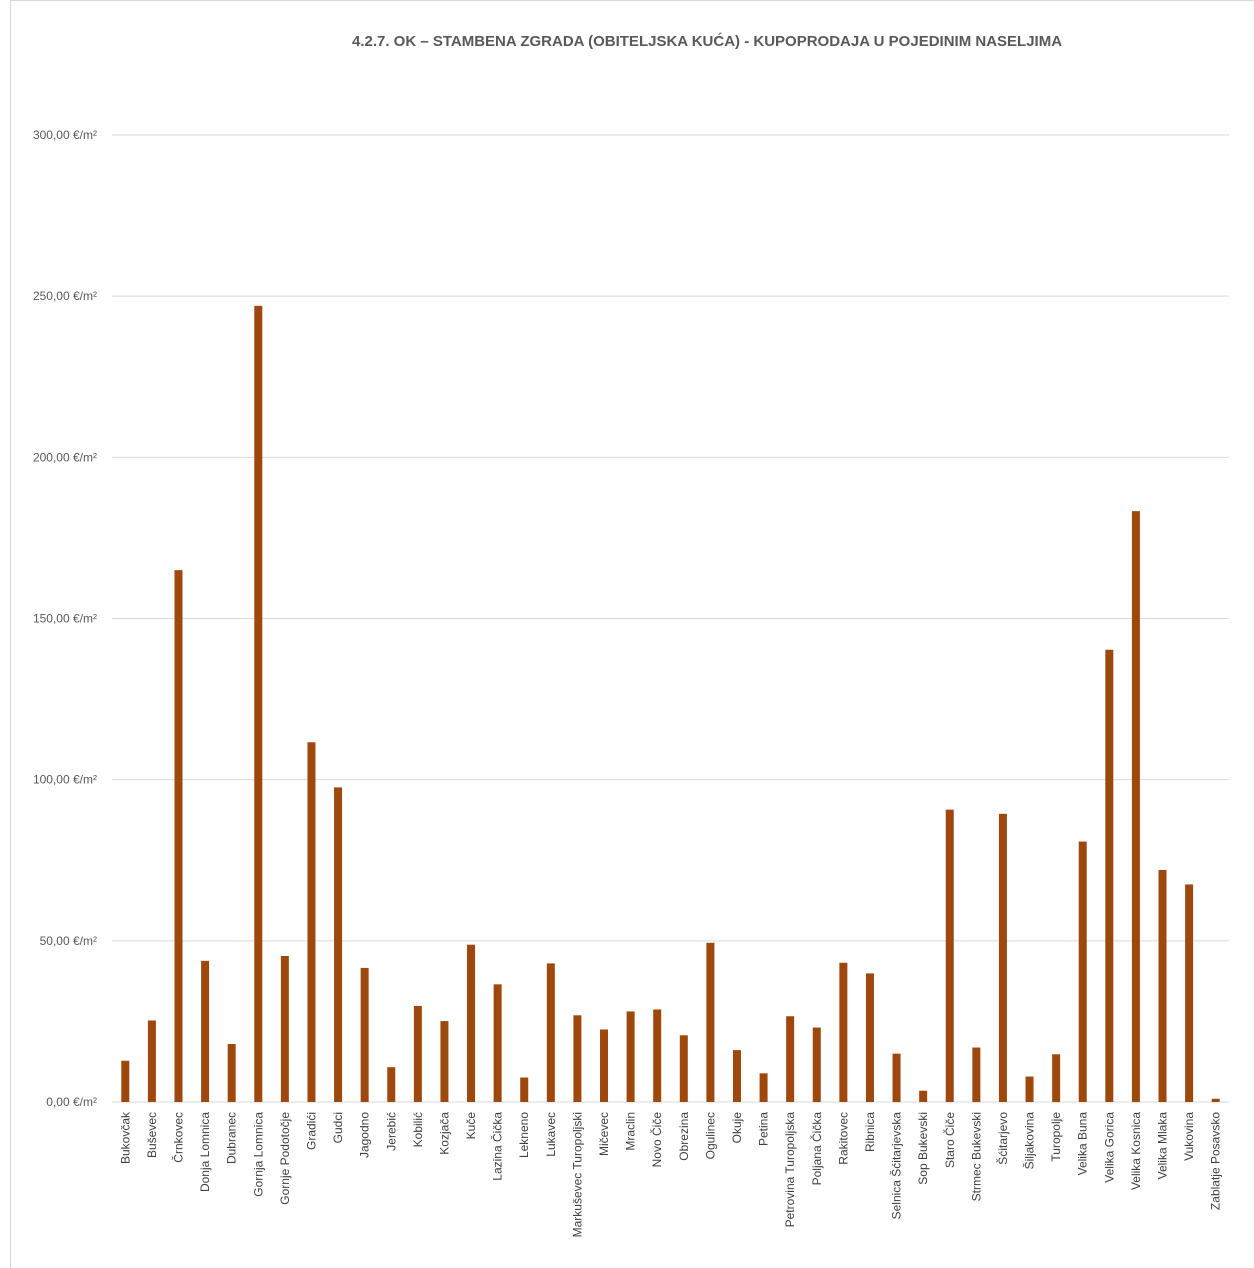 This screenshot has height=1268, width=1254. What do you see at coordinates (1189, 1136) in the screenshot?
I see `x-tick-label: Vukovina` at bounding box center [1189, 1136].